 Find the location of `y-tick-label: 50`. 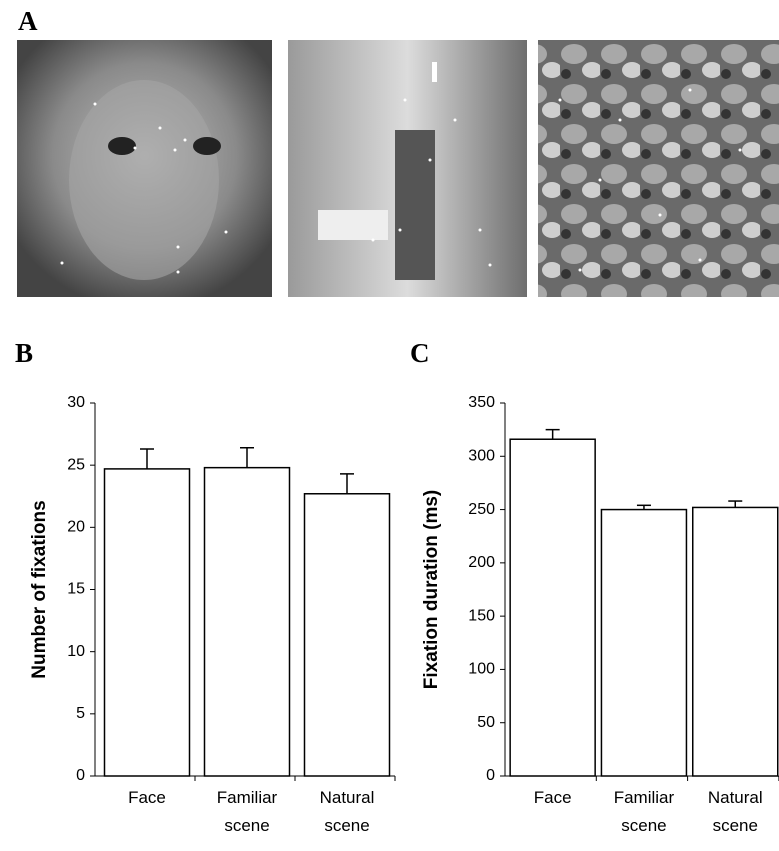

y-tick-label: 50 is located at coordinates (486, 722).